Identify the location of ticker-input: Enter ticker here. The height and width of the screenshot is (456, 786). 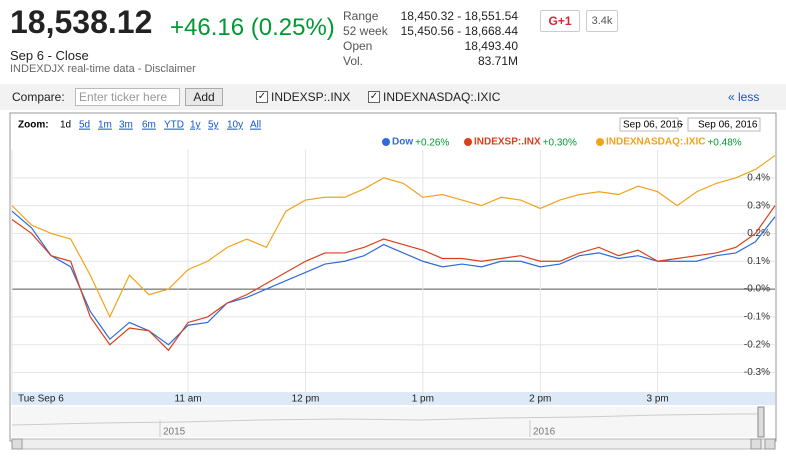
(127, 97).